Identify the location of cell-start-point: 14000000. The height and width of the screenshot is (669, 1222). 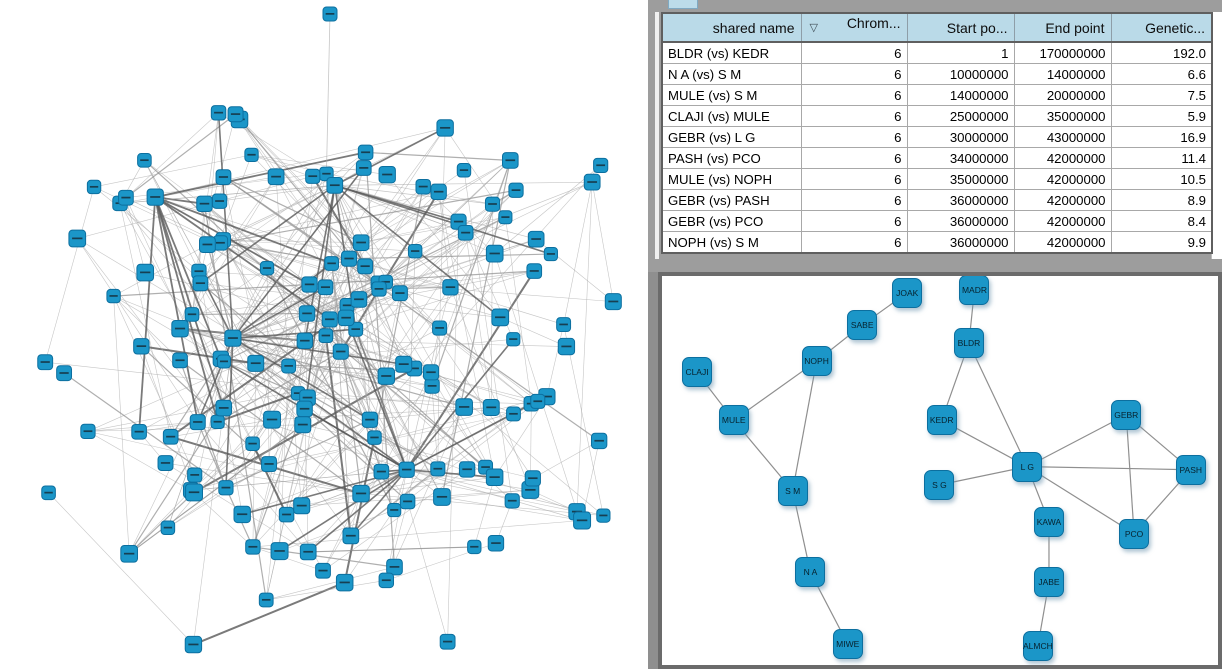
(960, 95).